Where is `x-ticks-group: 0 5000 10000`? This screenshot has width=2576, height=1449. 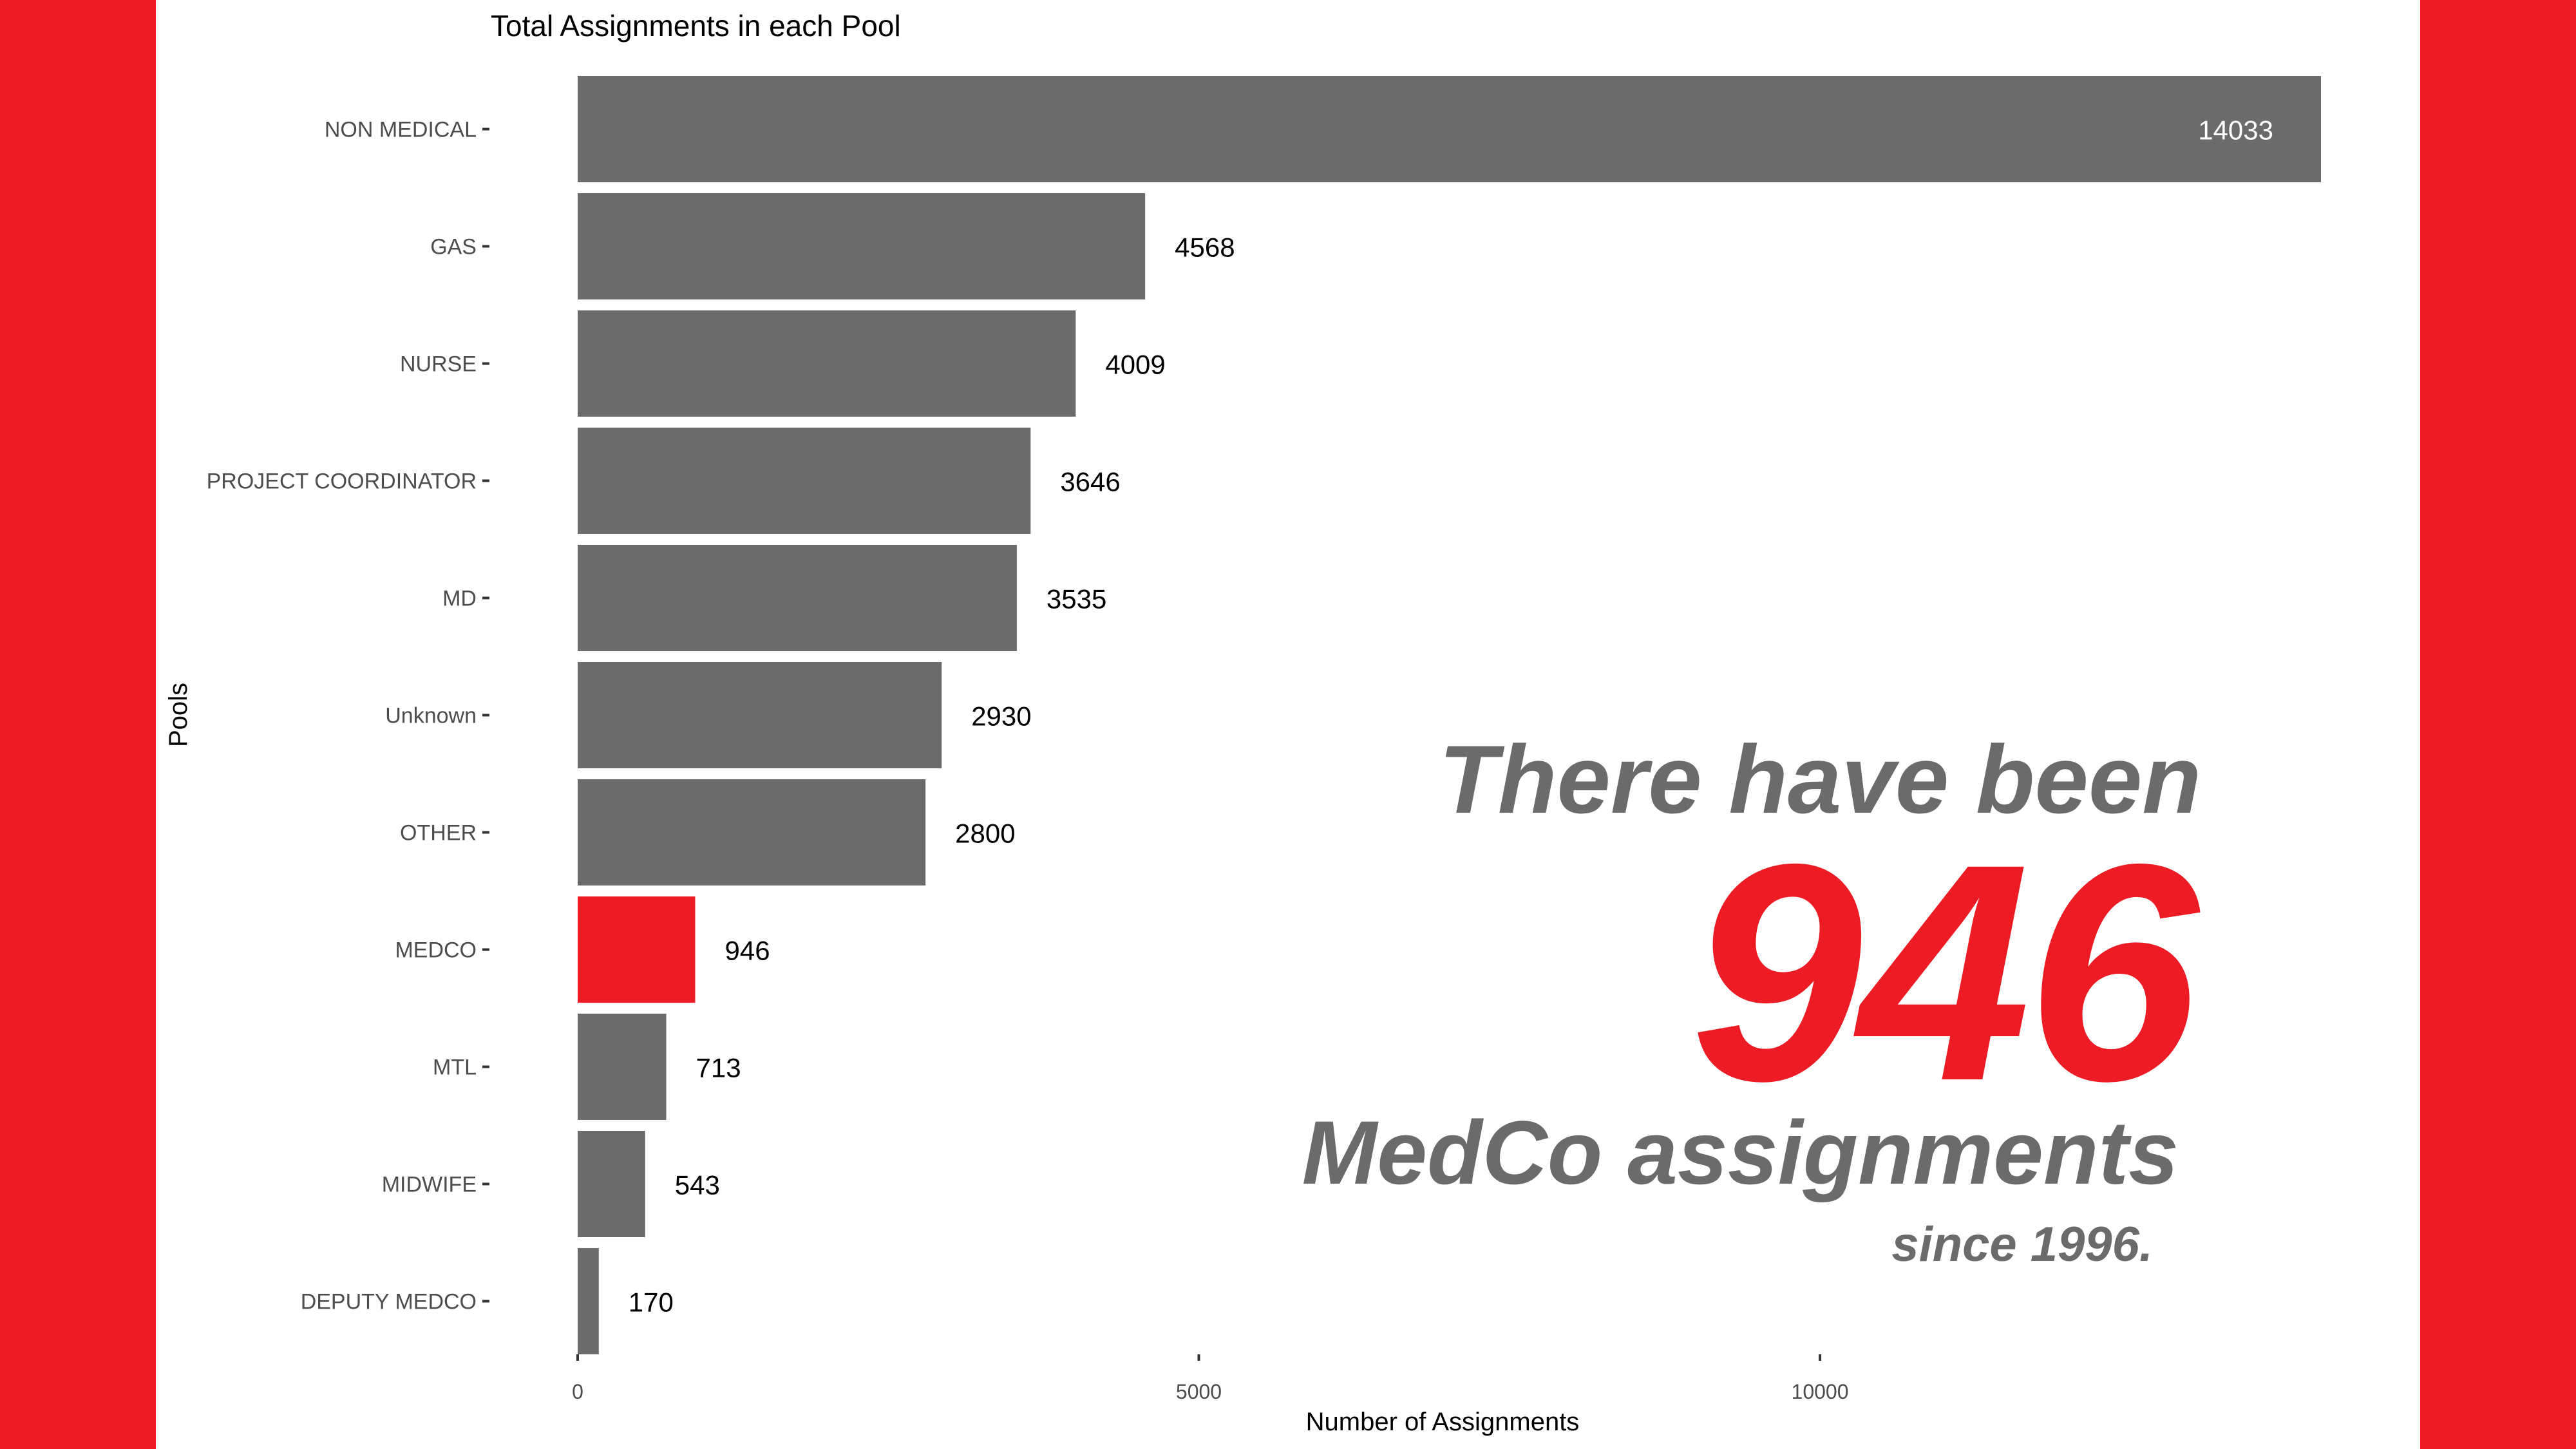 x-ticks-group: 0 5000 10000 is located at coordinates (1210, 1378).